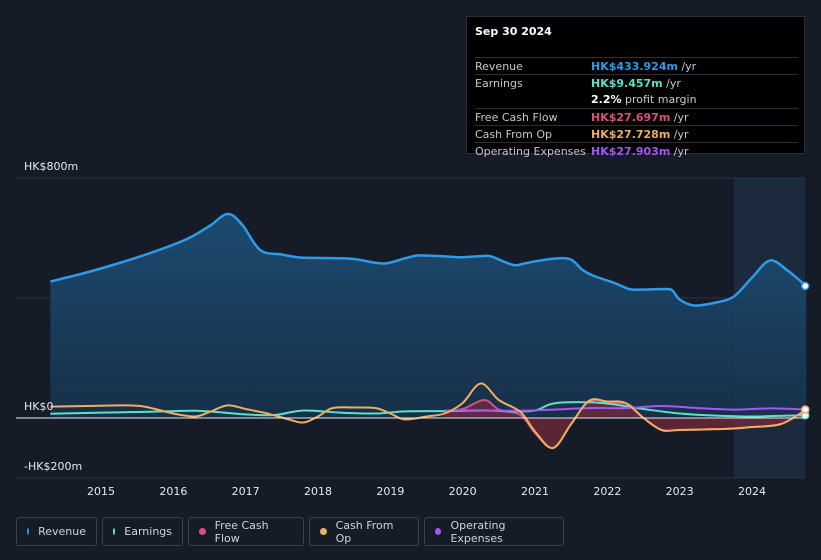 The image size is (821, 560). What do you see at coordinates (53, 466) in the screenshot?
I see `y-label-bottom: -HK$200m` at bounding box center [53, 466].